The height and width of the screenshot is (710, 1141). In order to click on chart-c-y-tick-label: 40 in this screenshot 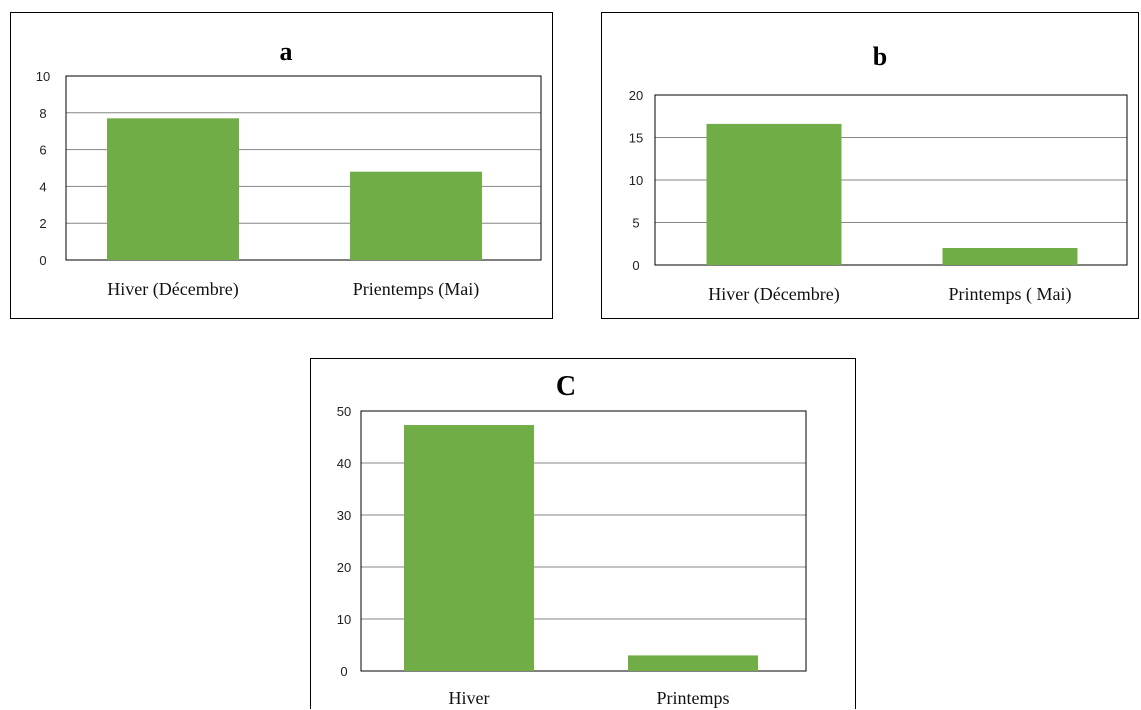, I will do `click(344, 463)`.